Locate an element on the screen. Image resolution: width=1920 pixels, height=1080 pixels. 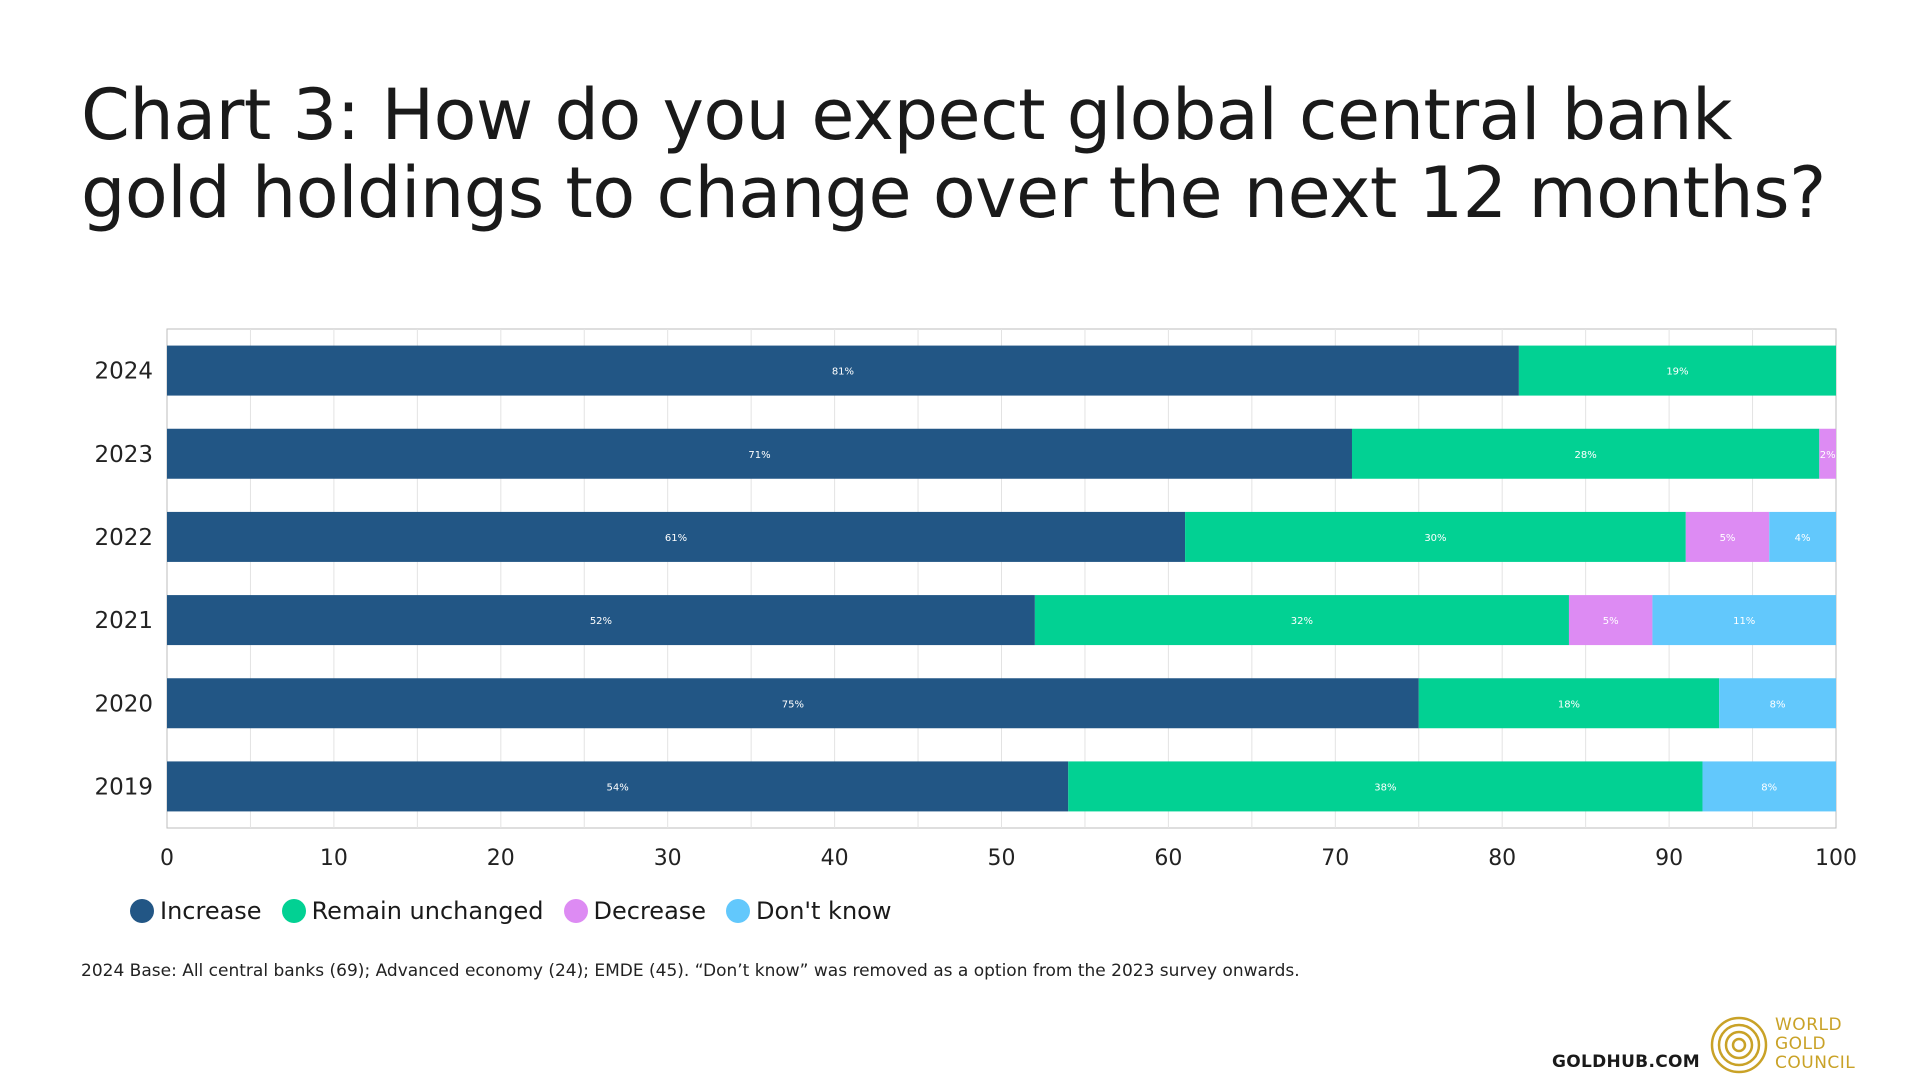
data-label: 2% is located at coordinates (1828, 455).